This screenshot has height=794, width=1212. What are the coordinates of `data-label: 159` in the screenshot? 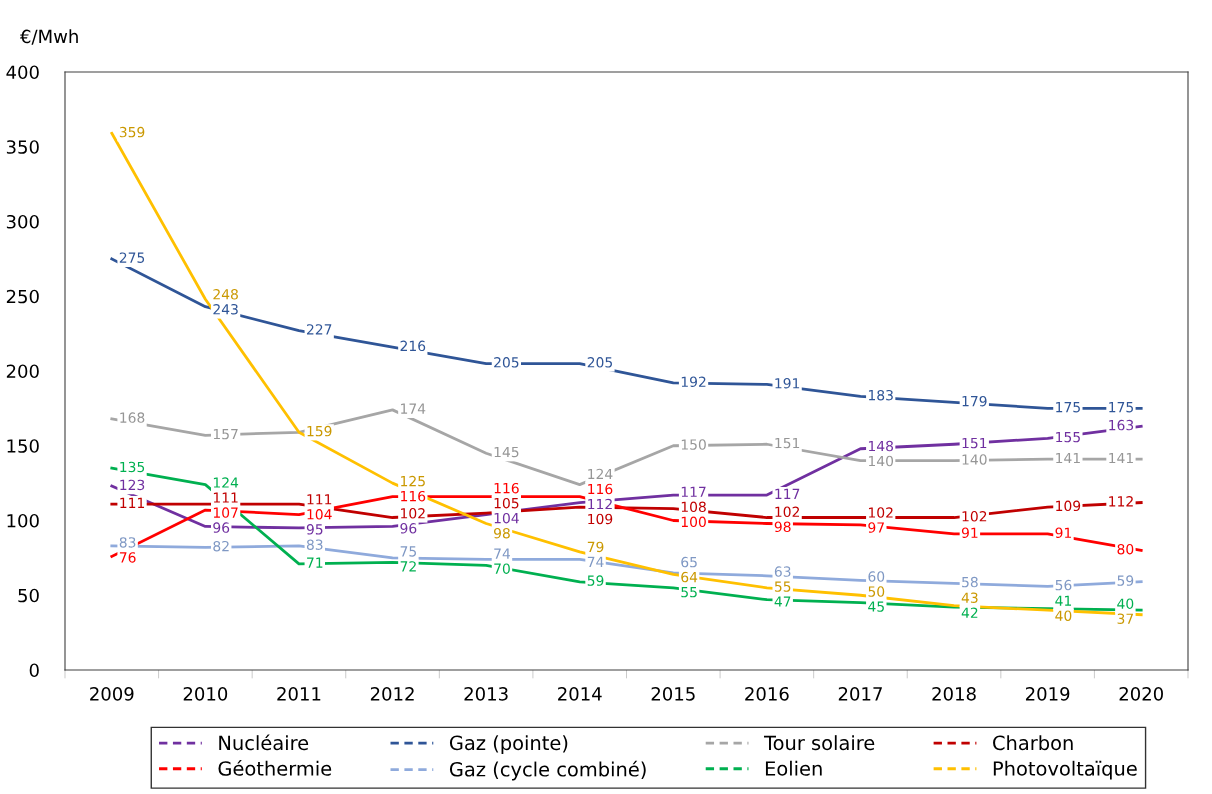 It's located at (319, 431).